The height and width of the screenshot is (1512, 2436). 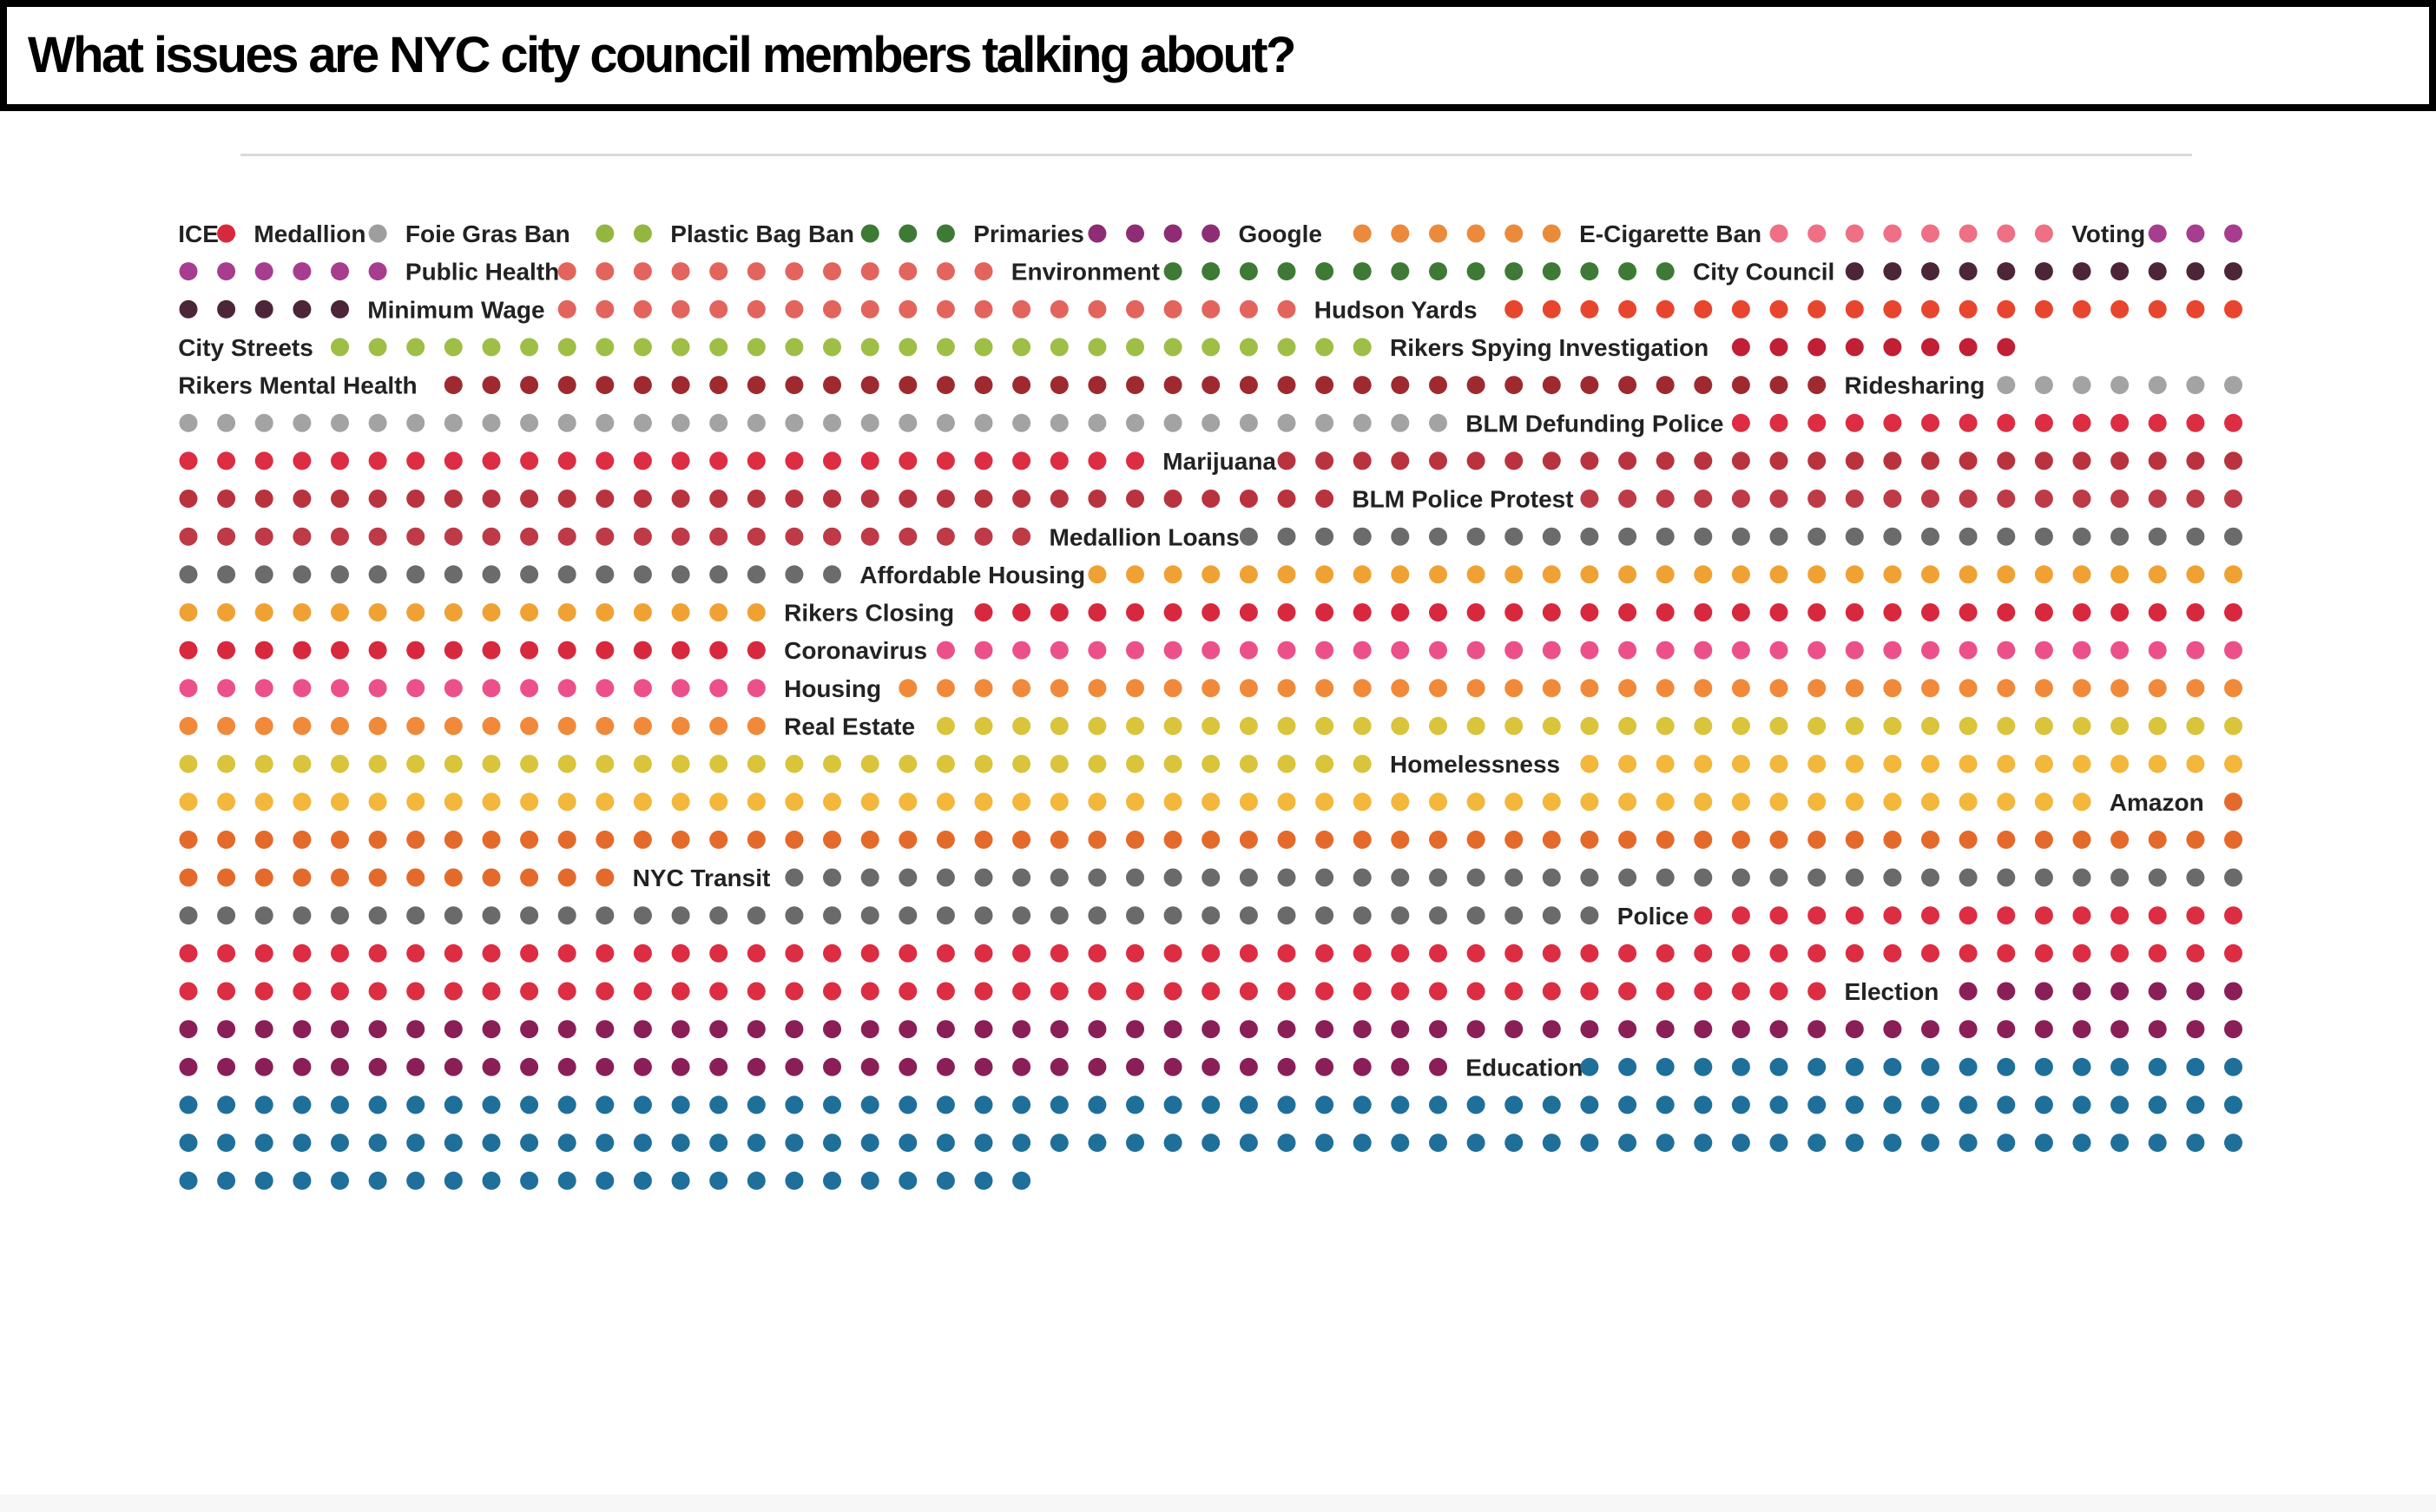 I want to click on dot-blm-defunding-police, so click(x=1135, y=460).